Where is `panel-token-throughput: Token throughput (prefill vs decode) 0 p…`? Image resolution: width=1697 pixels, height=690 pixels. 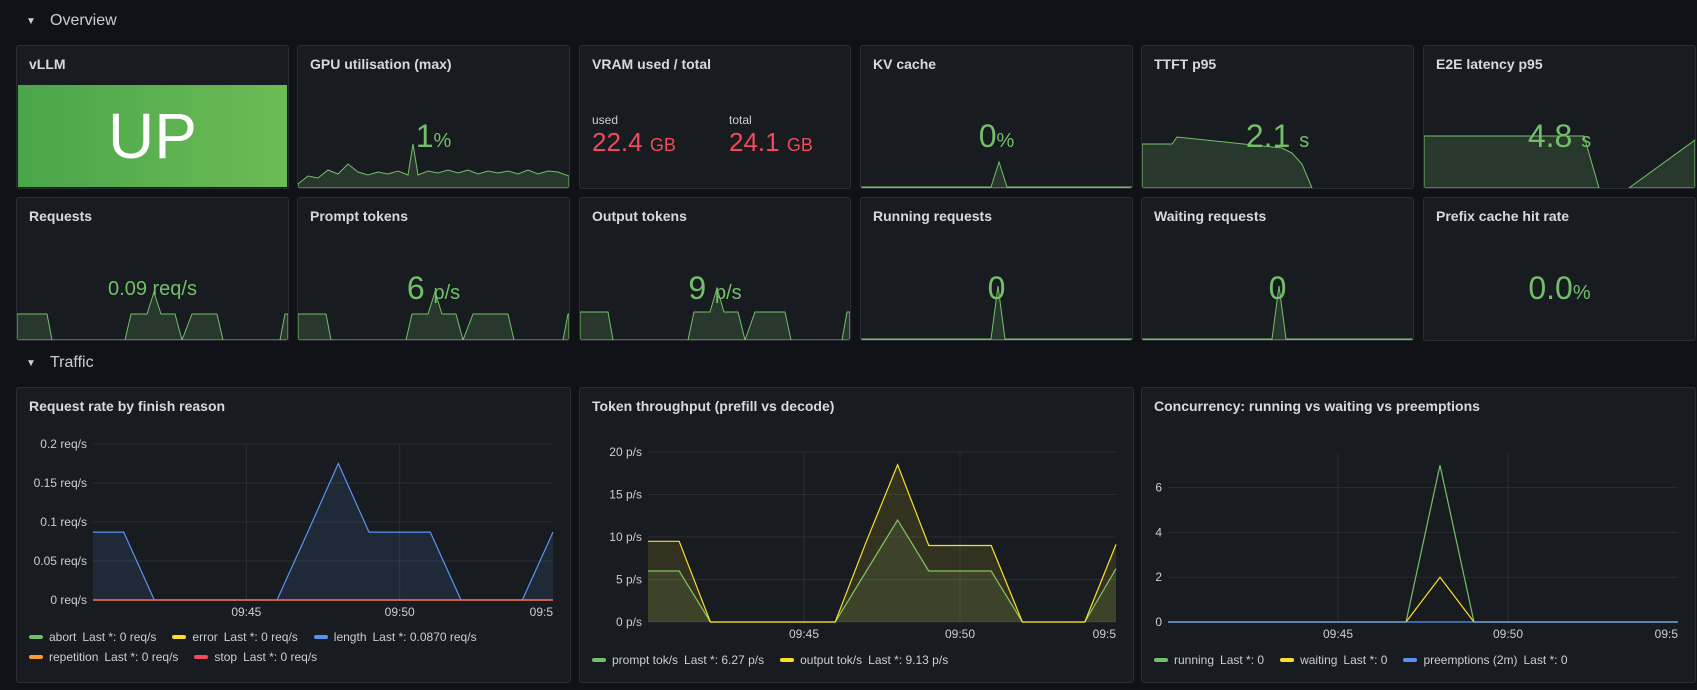
panel-token-throughput: Token throughput (prefill vs decode) 0 p… is located at coordinates (856, 535).